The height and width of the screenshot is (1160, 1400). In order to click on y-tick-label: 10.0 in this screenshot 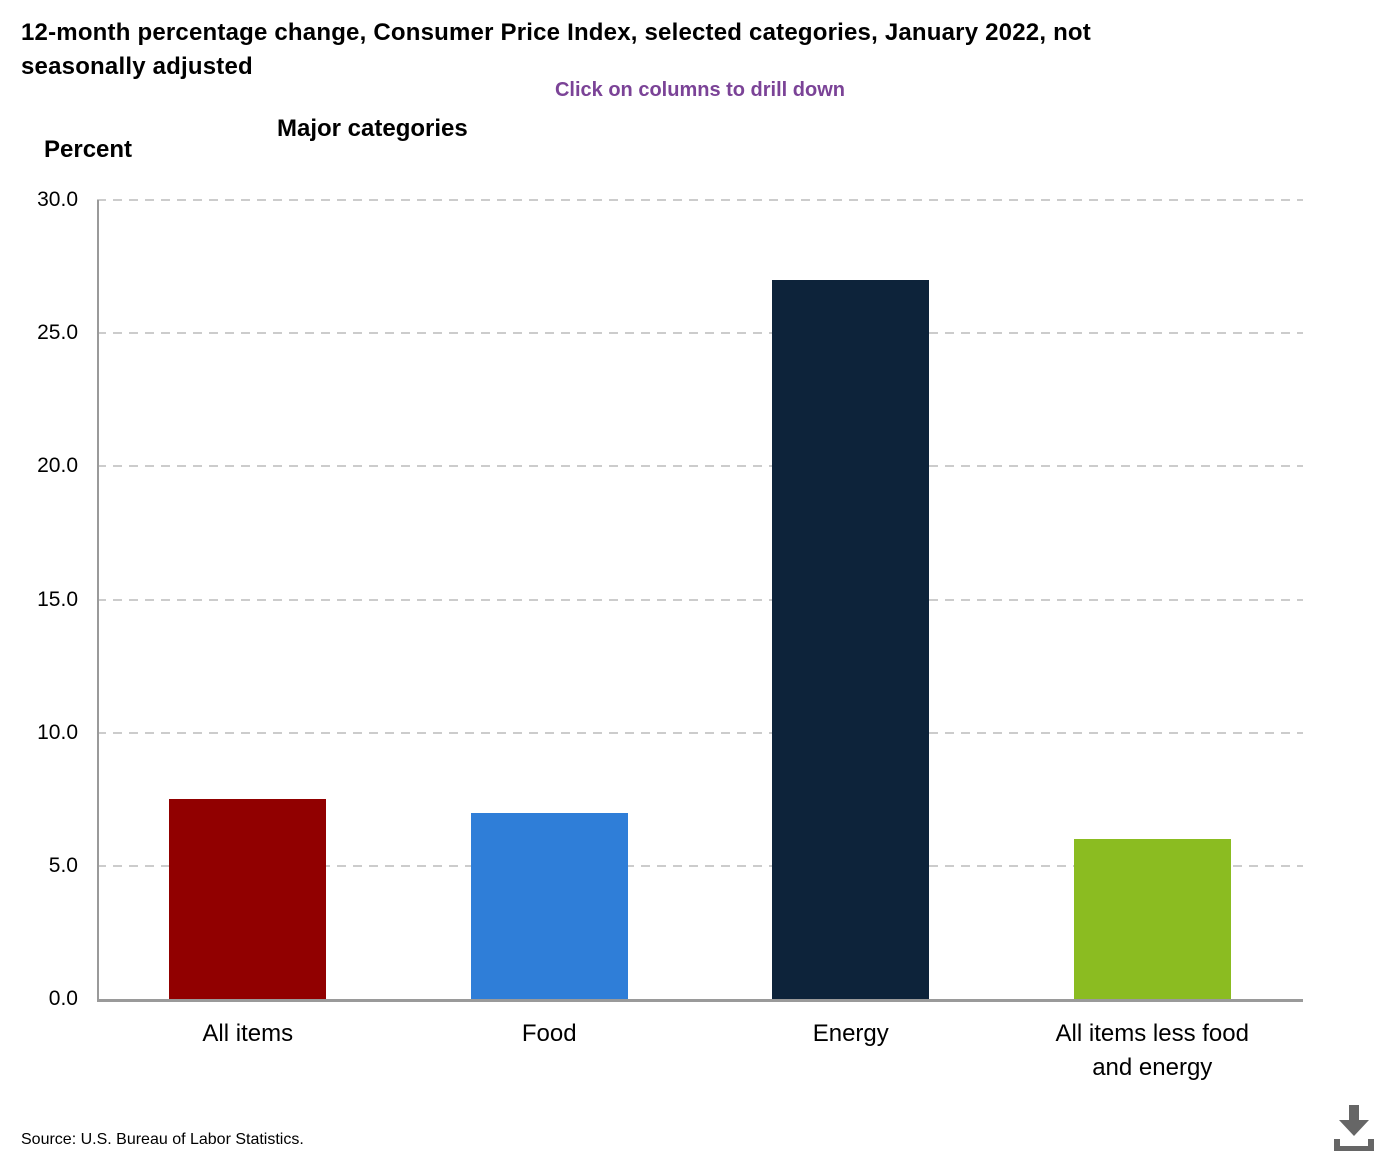, I will do `click(57, 732)`.